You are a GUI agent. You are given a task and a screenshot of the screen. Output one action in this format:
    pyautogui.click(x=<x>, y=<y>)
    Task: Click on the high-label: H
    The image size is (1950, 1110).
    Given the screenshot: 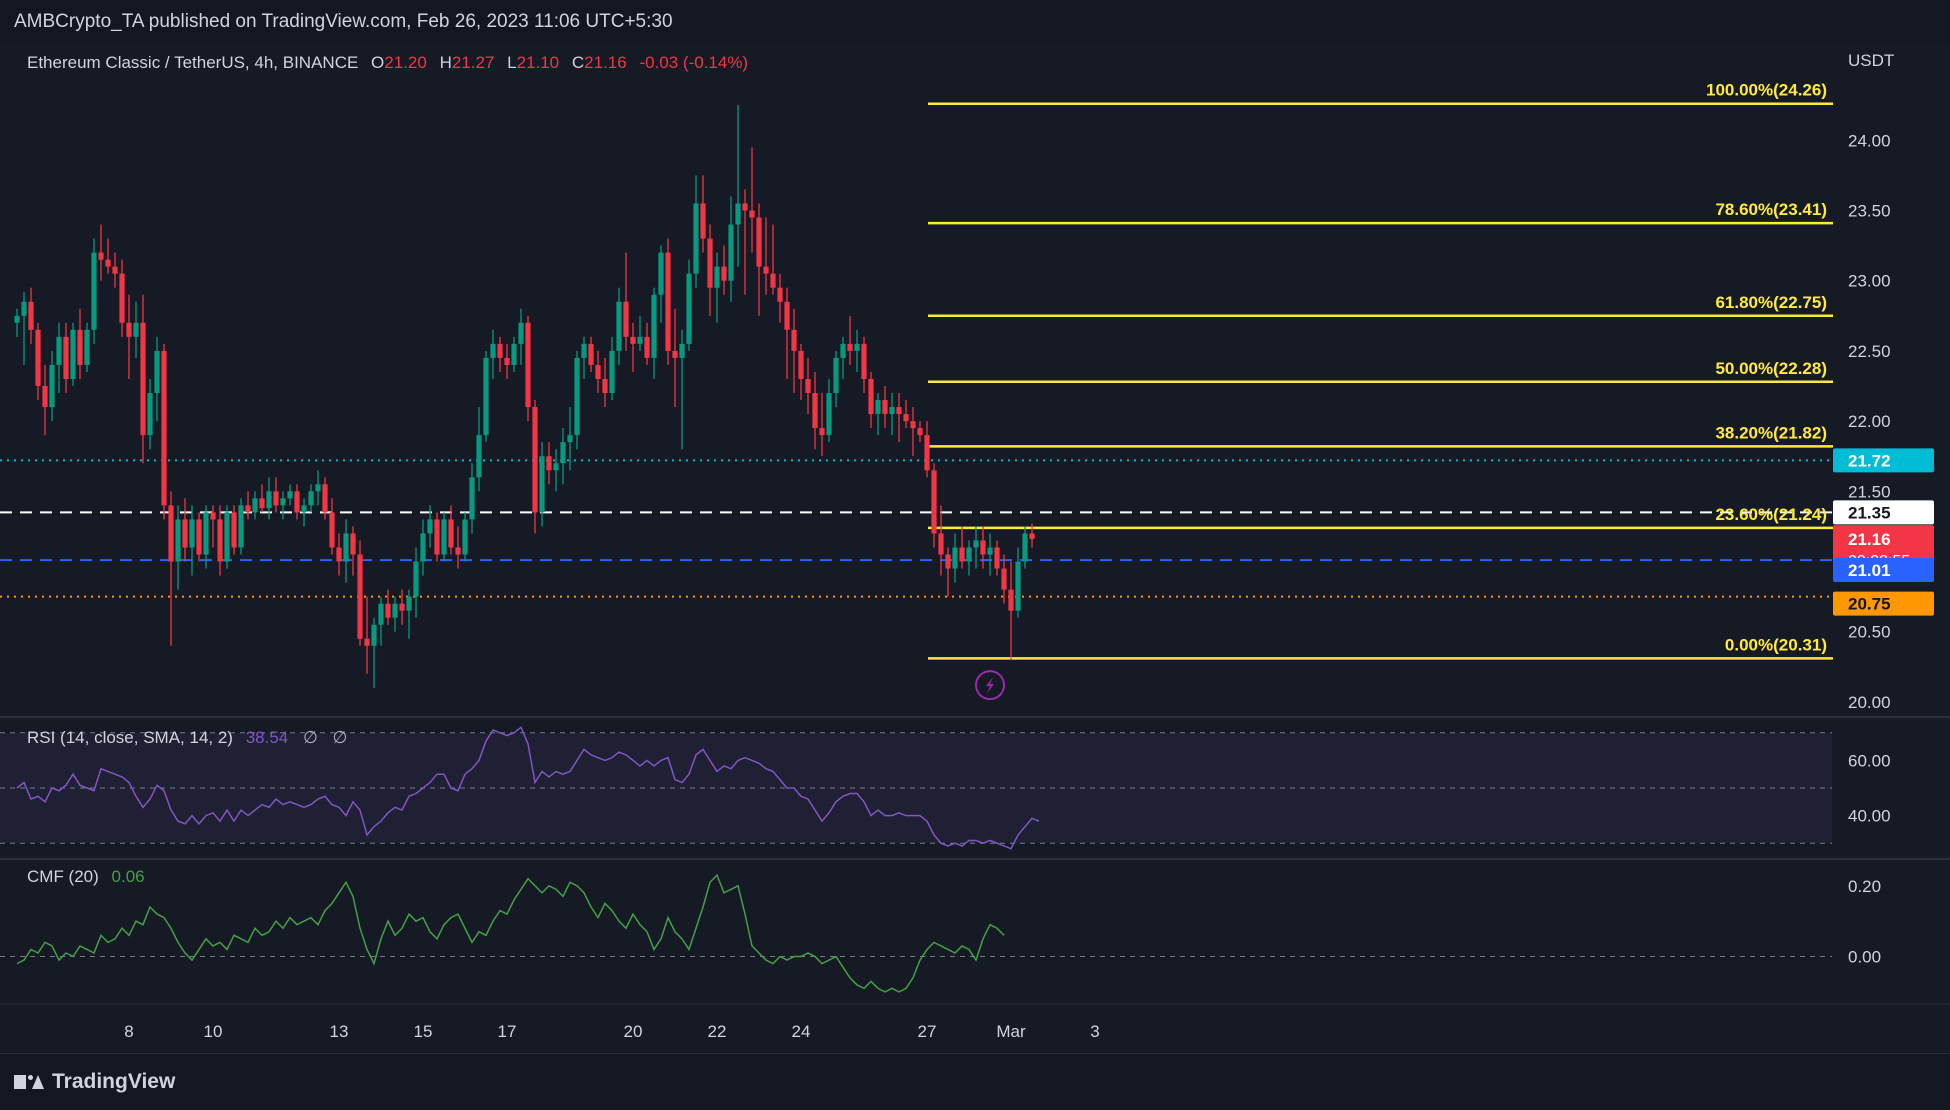 What is the action you would take?
    pyautogui.click(x=445, y=62)
    